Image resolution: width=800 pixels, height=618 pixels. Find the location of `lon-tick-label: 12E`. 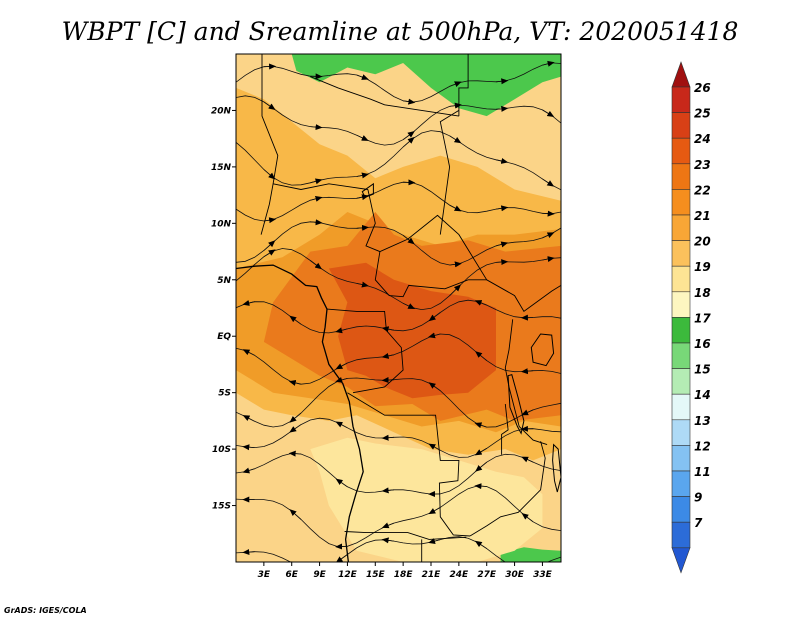

lon-tick-label: 12E is located at coordinates (348, 575).